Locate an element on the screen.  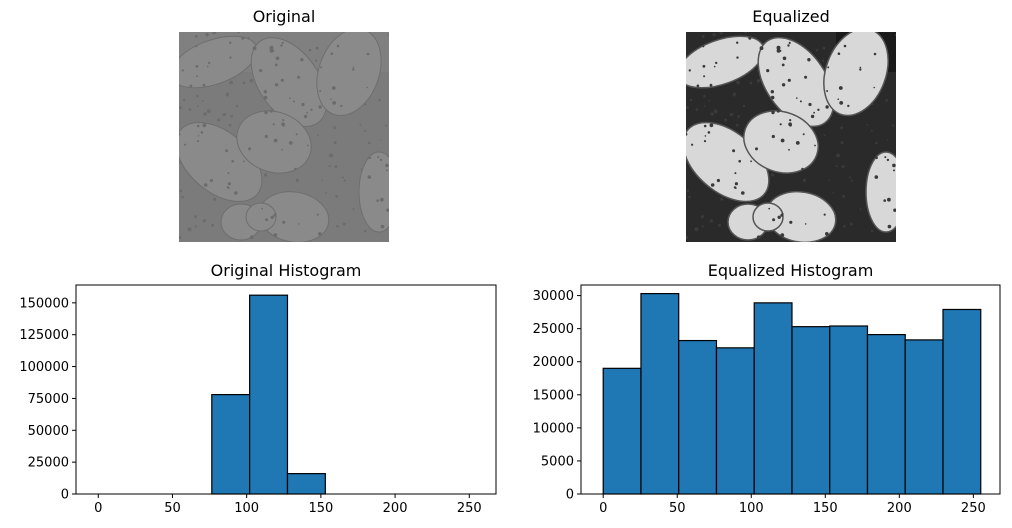
x-tick-label: 100 is located at coordinates (246, 508).